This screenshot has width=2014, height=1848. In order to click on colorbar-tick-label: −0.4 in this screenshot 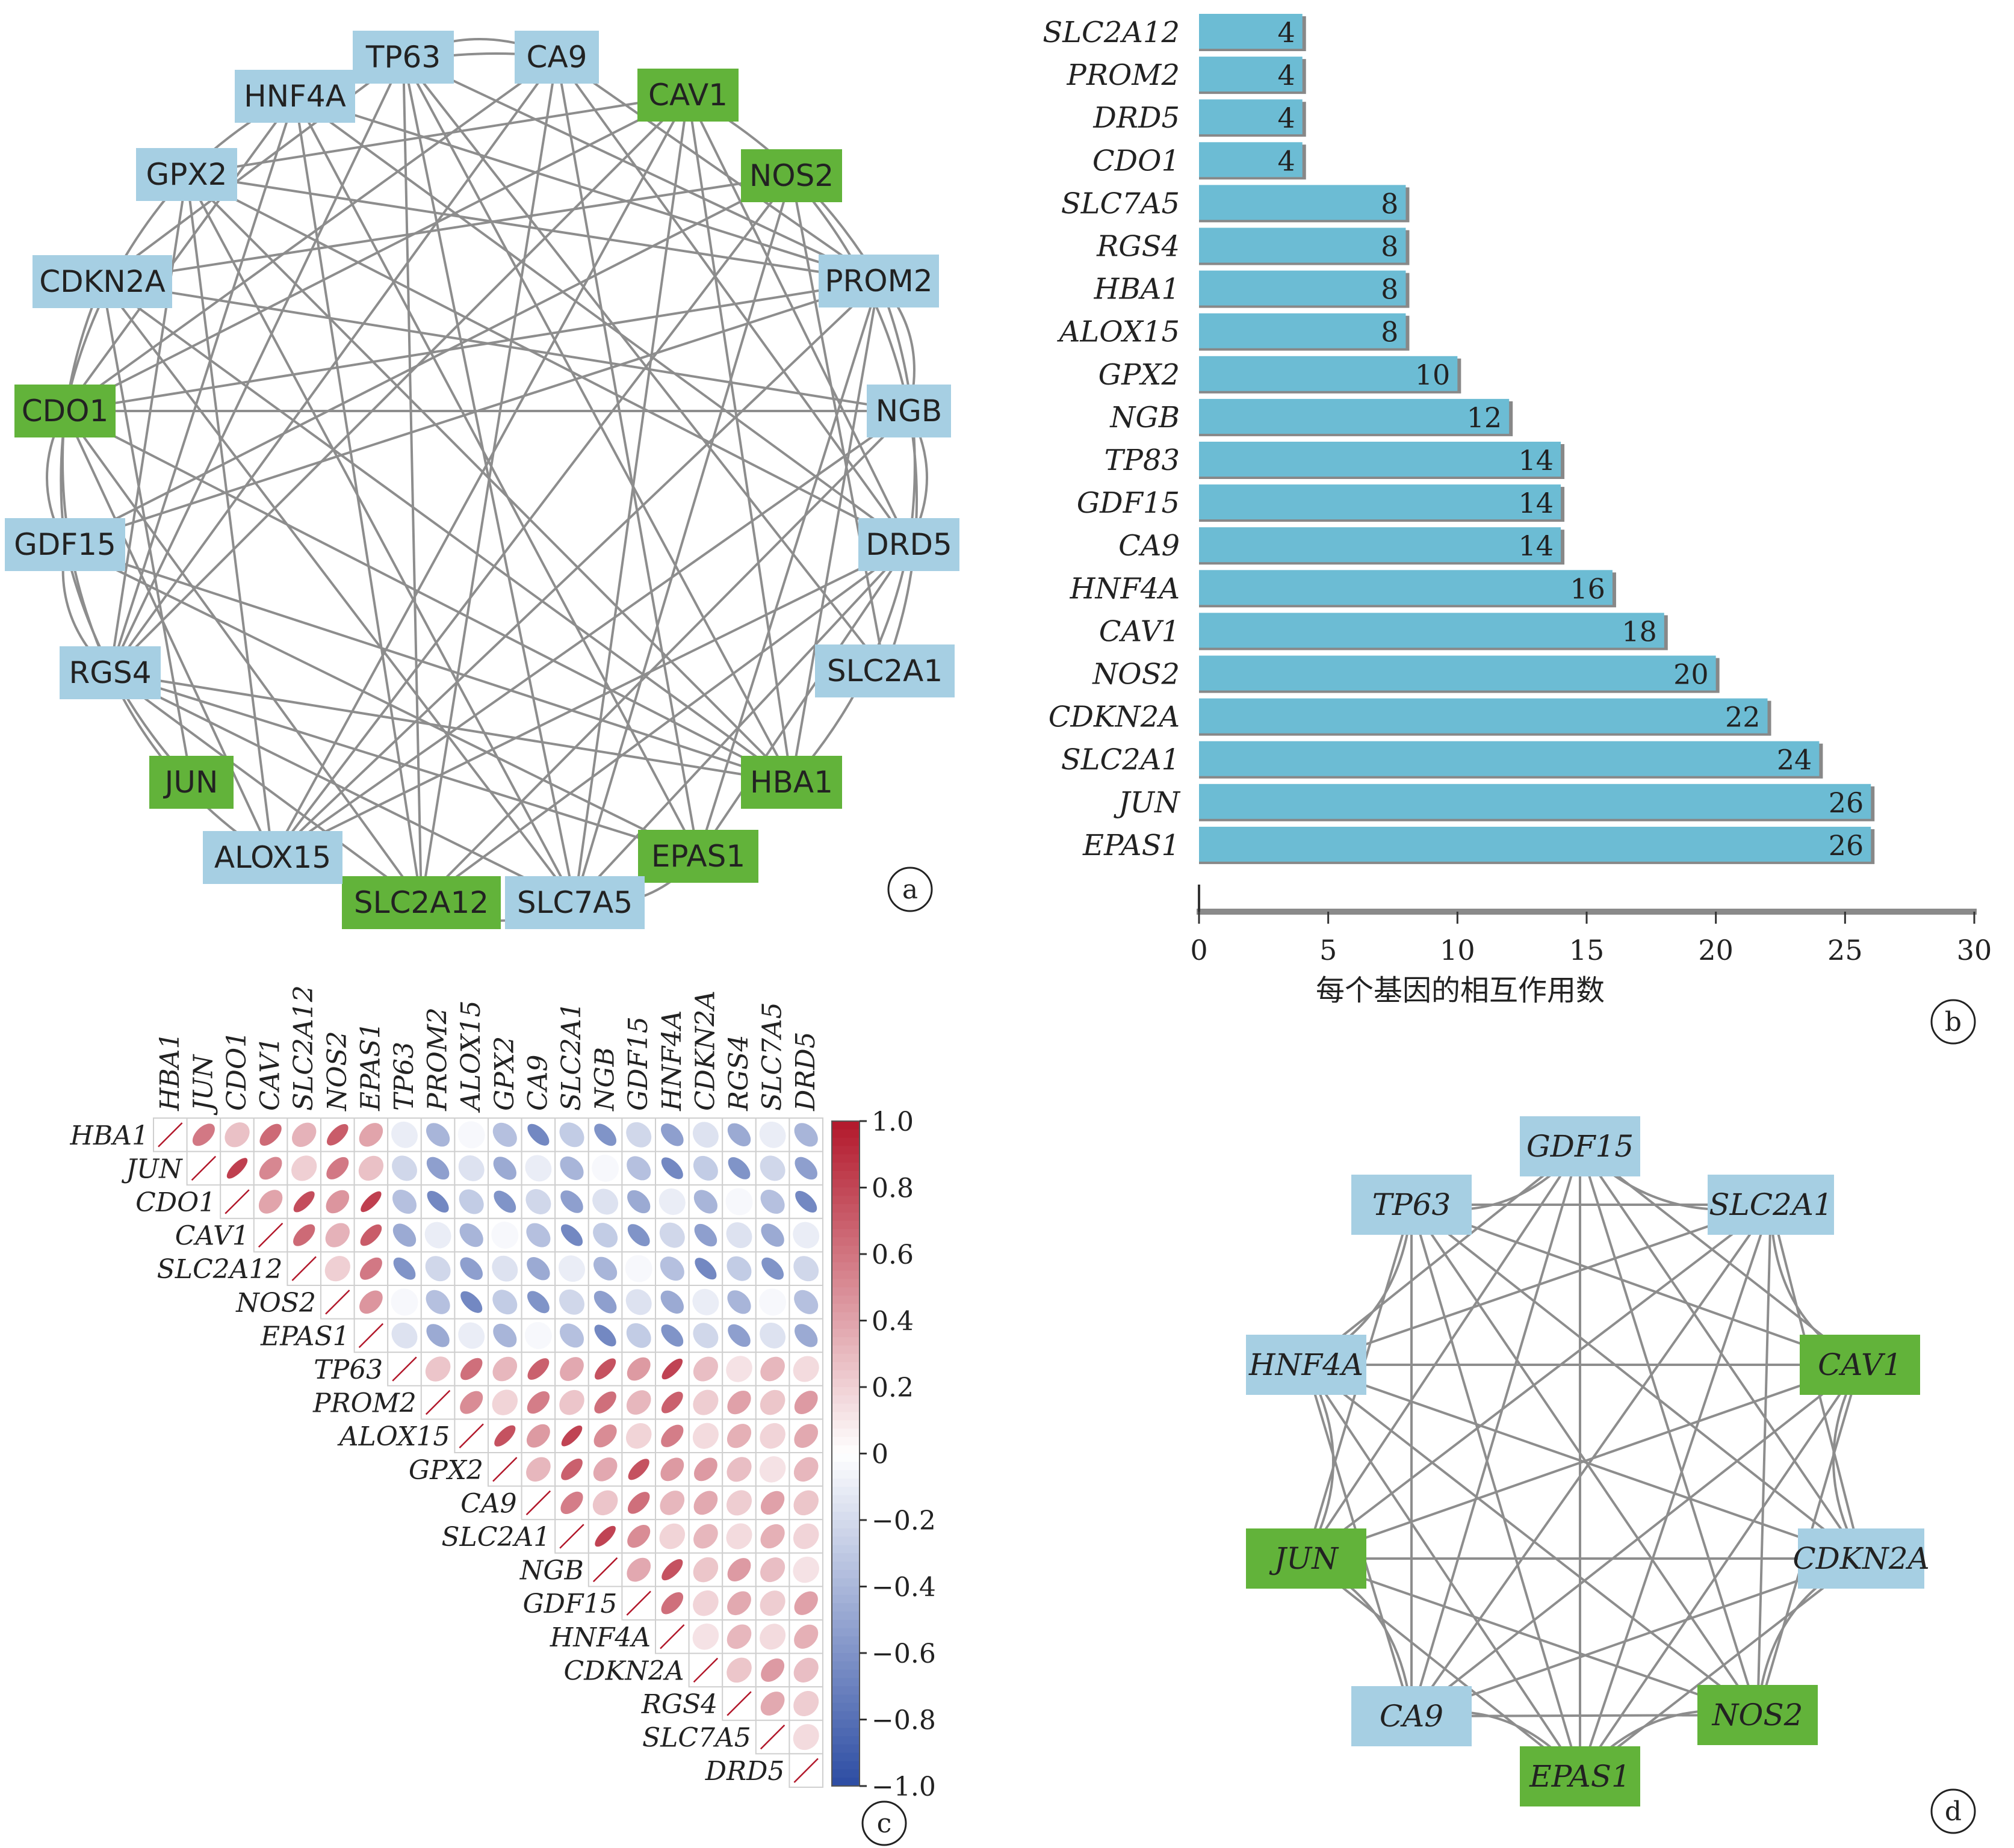, I will do `click(904, 1587)`.